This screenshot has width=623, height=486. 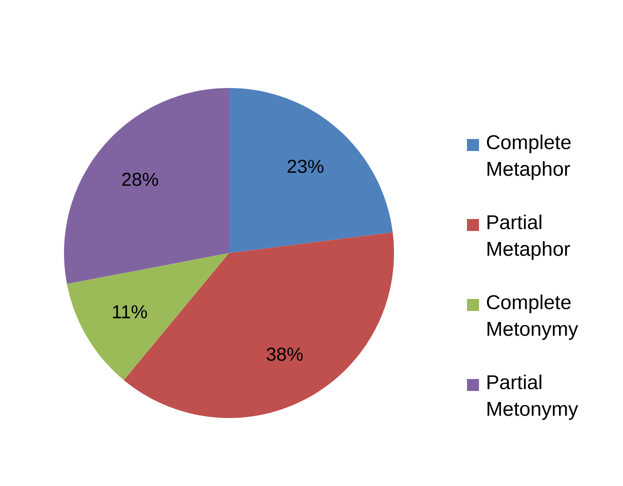 I want to click on legend-label: Partial Metaphor, so click(x=529, y=237).